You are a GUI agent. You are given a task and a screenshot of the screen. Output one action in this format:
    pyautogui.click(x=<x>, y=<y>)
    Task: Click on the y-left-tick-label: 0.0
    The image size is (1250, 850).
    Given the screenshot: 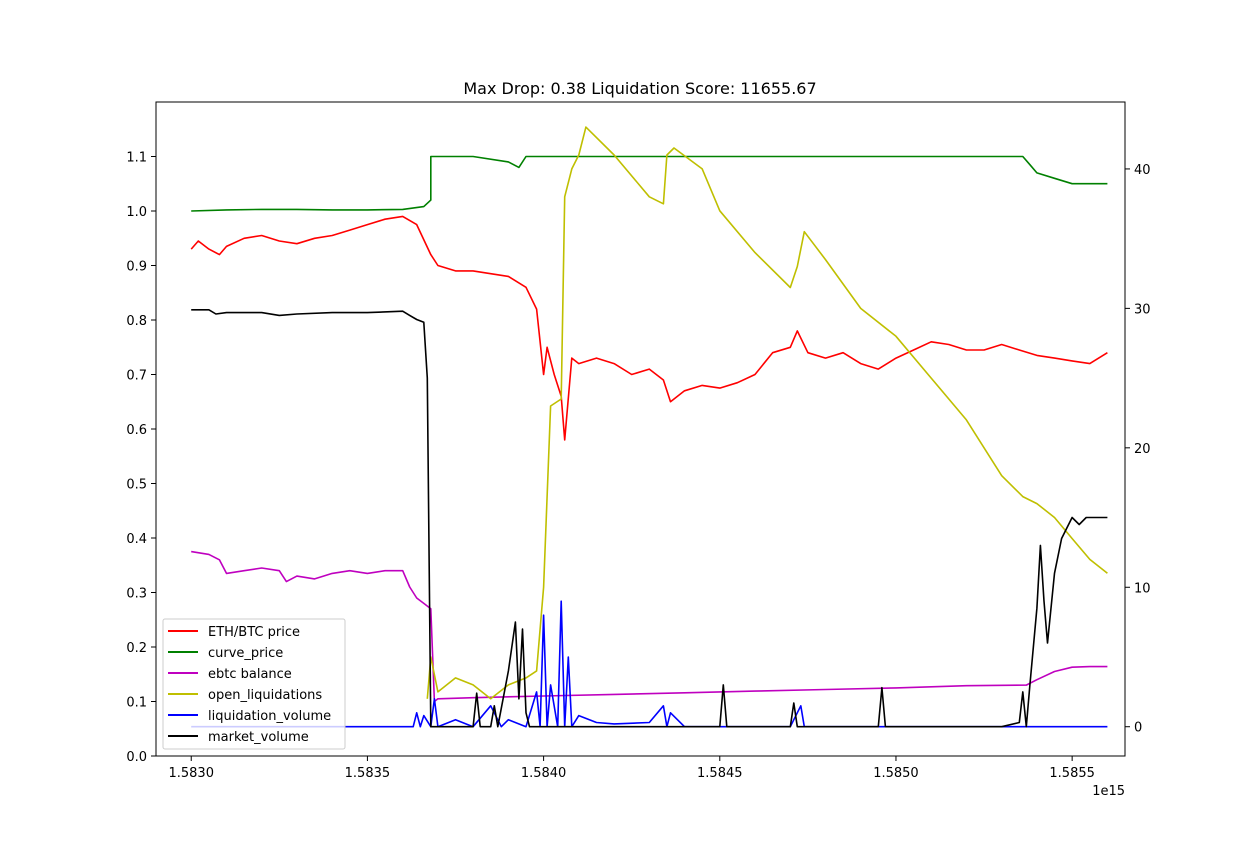 What is the action you would take?
    pyautogui.click(x=136, y=757)
    